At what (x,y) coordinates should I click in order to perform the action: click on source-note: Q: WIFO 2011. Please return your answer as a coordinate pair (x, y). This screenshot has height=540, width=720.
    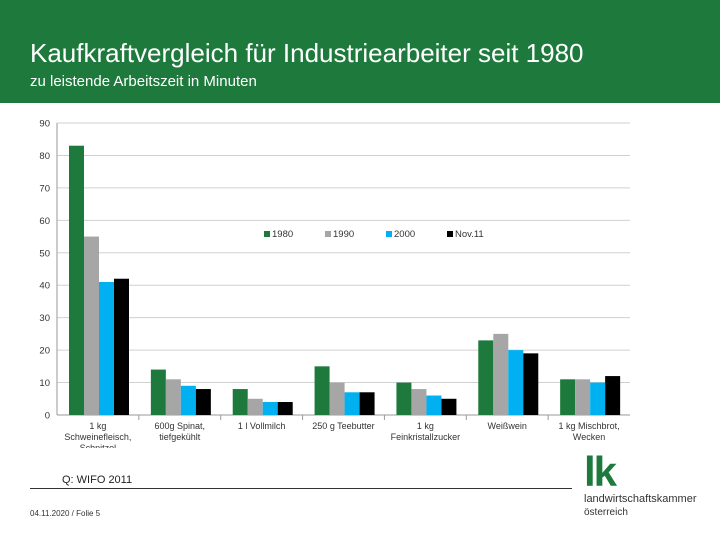
    Looking at the image, I should click on (97, 480).